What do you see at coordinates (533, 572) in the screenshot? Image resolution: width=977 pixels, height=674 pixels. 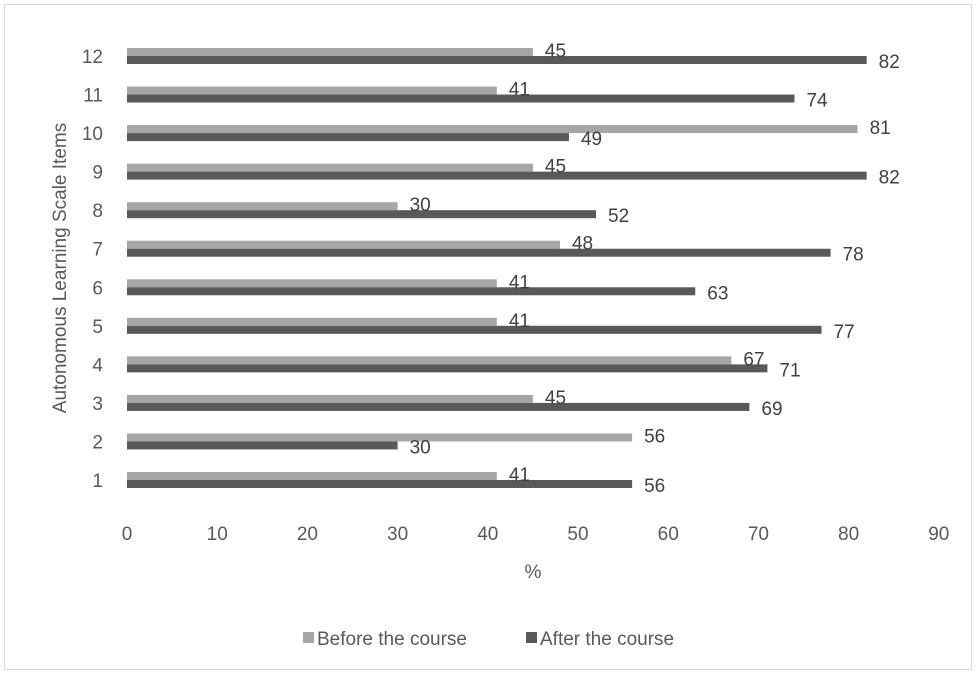 I see `x-axis-title: %` at bounding box center [533, 572].